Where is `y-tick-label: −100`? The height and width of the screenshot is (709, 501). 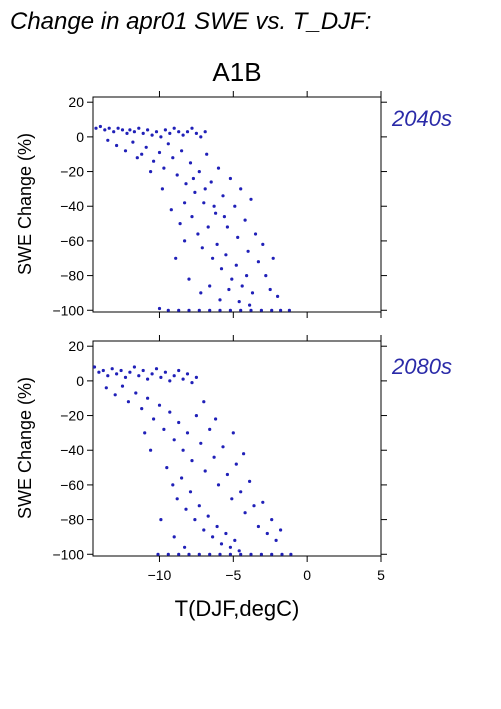
y-tick-label: −100 is located at coordinates (68, 310).